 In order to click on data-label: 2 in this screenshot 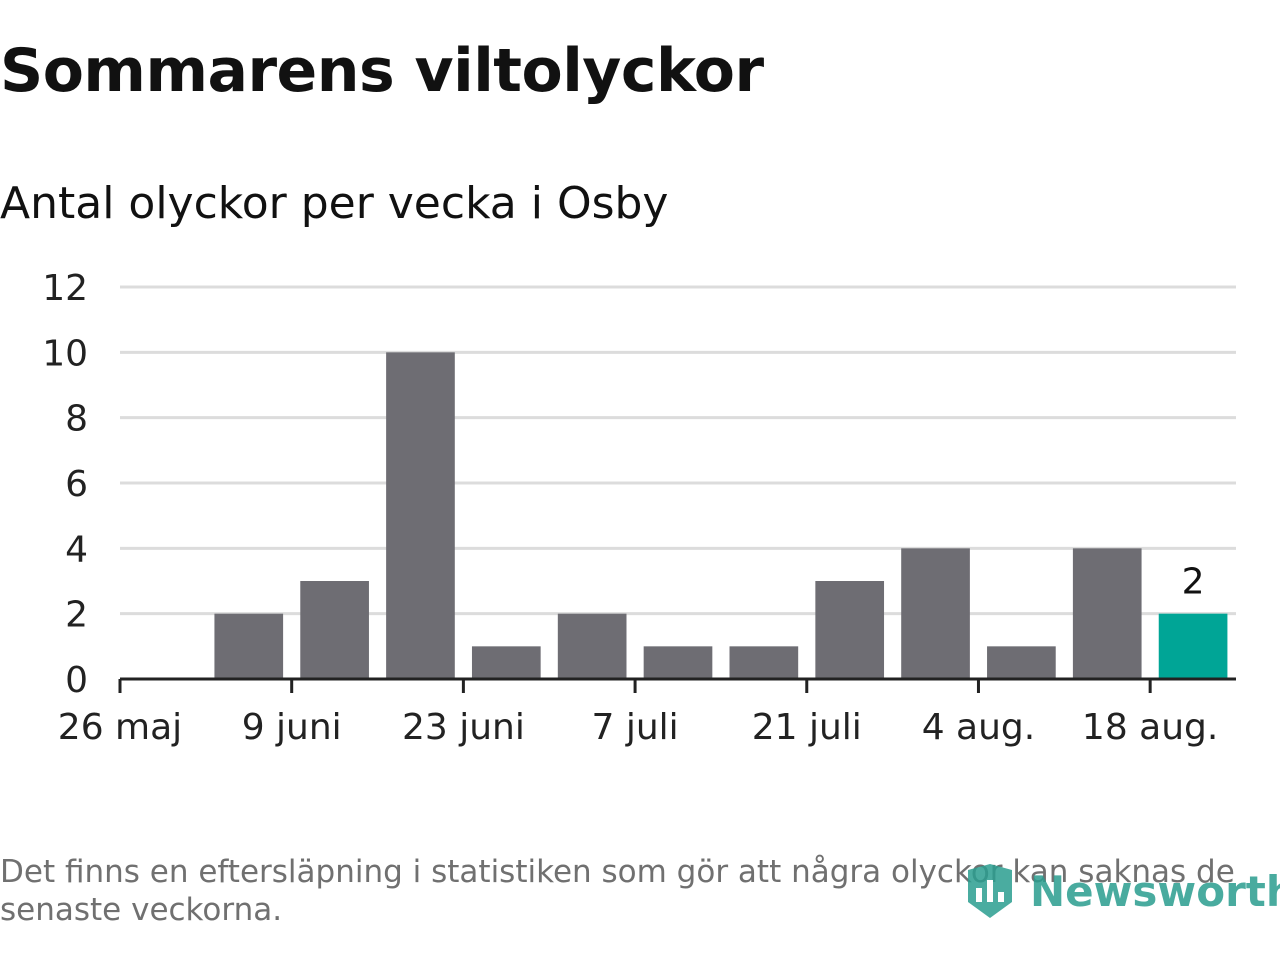, I will do `click(1193, 582)`.